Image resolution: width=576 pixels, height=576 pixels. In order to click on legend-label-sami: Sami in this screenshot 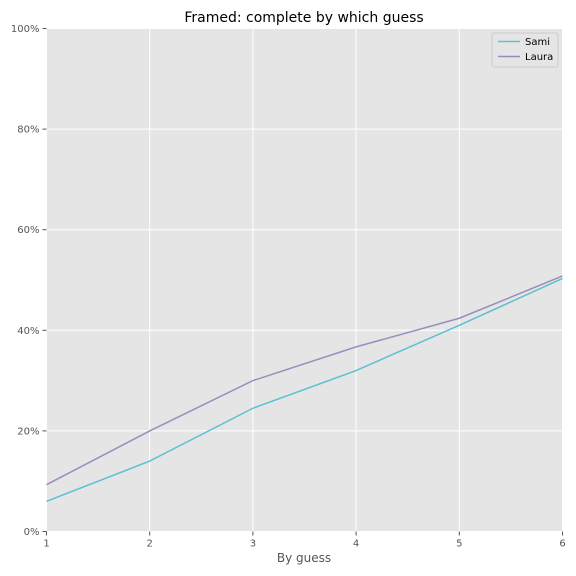, I will do `click(537, 42)`.